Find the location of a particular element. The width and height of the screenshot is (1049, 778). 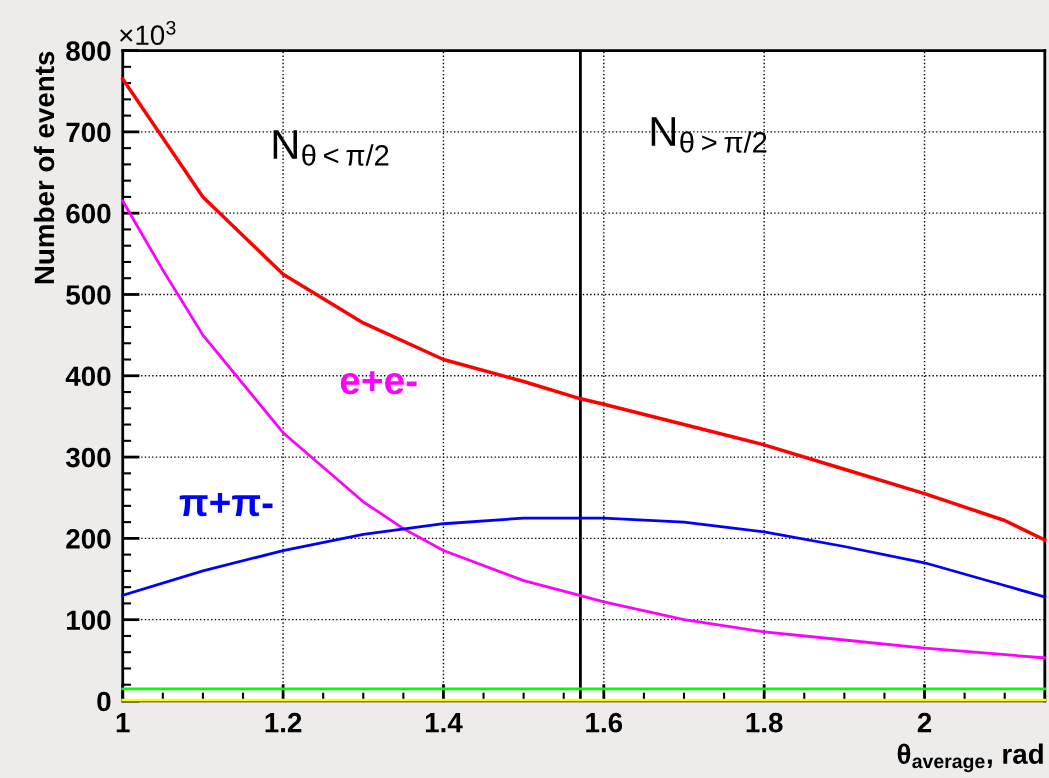

x-tick-label: 1.6 is located at coordinates (604, 722).